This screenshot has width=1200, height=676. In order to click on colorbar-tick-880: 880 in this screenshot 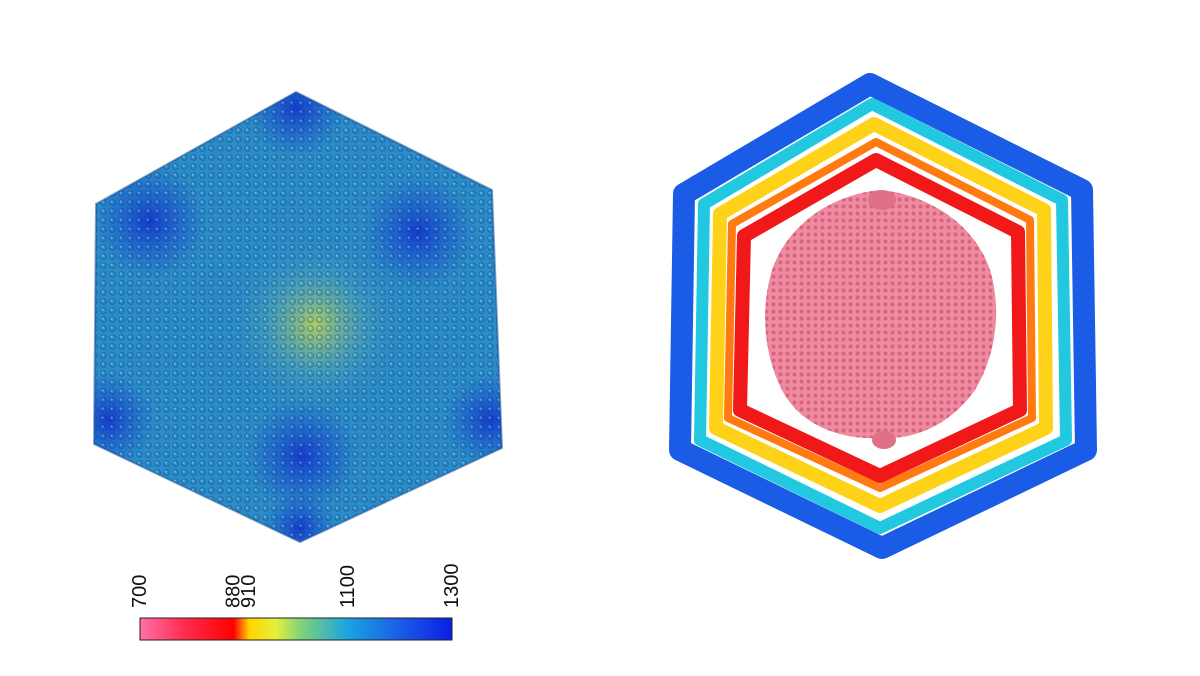, I will do `click(234, 591)`.